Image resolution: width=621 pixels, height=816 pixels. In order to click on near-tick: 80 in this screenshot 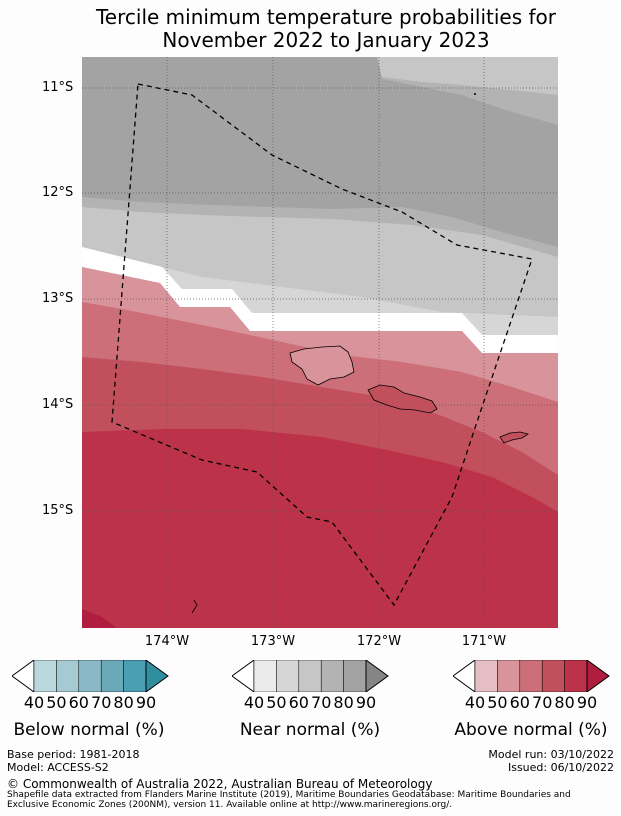, I will do `click(343, 702)`.